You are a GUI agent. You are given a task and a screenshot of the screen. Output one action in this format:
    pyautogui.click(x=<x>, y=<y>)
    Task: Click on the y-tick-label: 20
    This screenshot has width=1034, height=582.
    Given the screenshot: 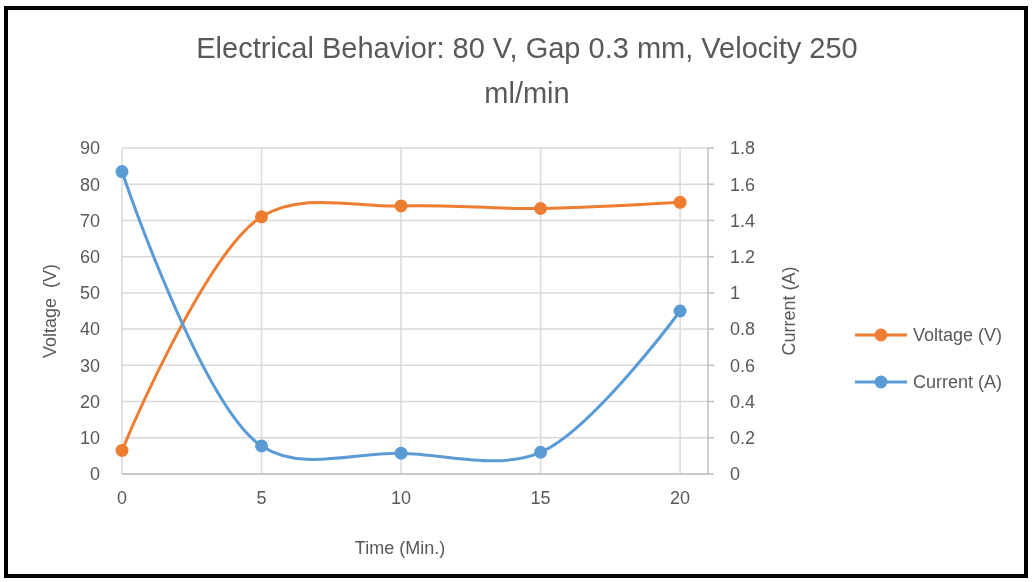 What is the action you would take?
    pyautogui.click(x=89, y=401)
    